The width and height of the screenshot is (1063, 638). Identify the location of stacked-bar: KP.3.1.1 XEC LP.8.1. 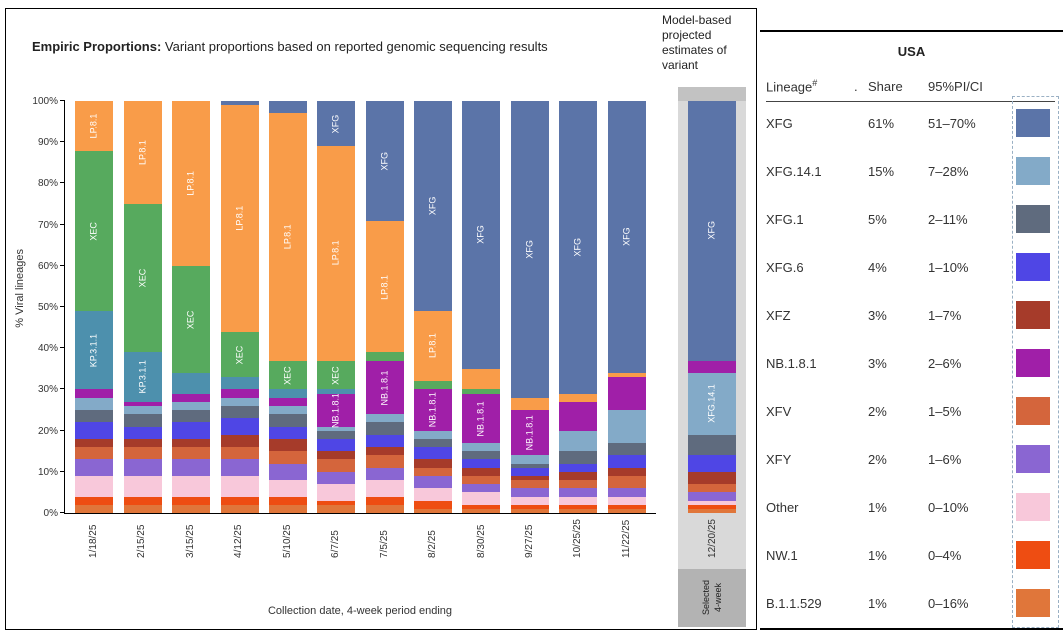
(142, 307).